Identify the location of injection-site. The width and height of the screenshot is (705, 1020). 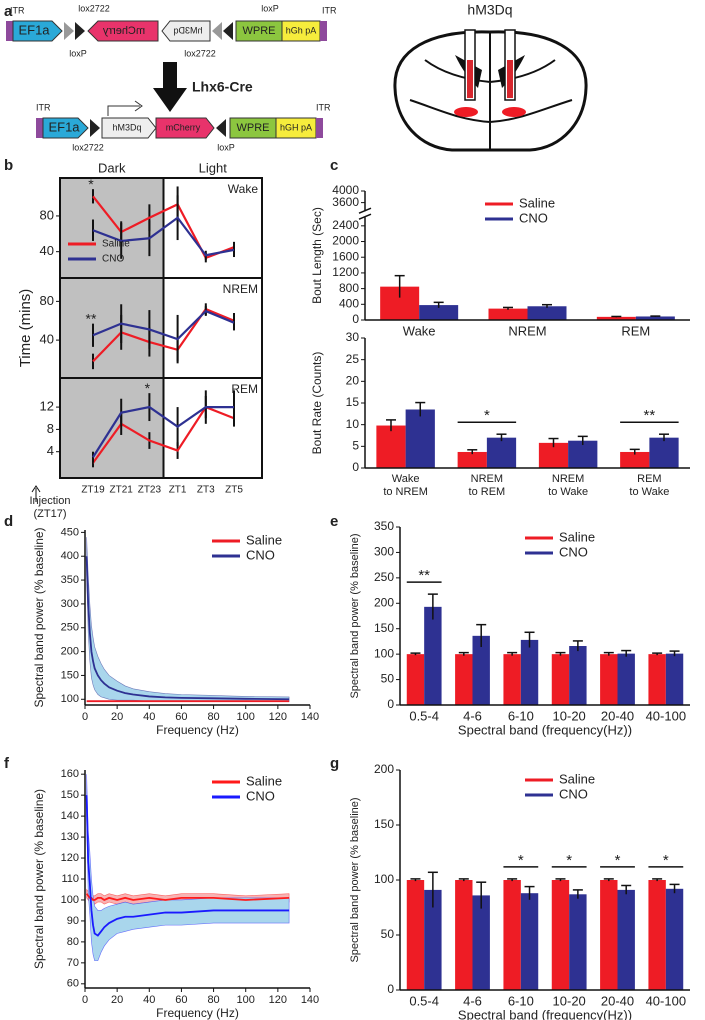
(466, 112).